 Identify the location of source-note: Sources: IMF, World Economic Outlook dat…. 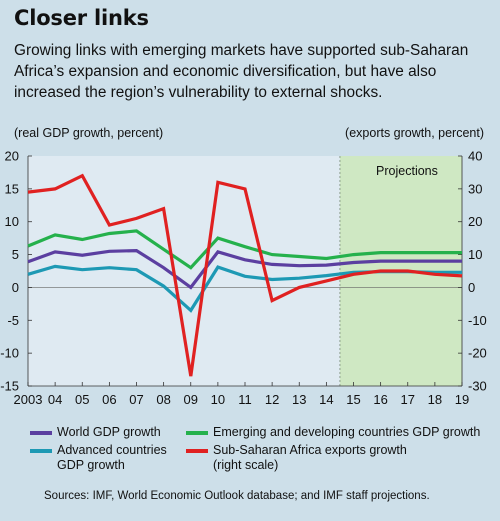
(237, 496).